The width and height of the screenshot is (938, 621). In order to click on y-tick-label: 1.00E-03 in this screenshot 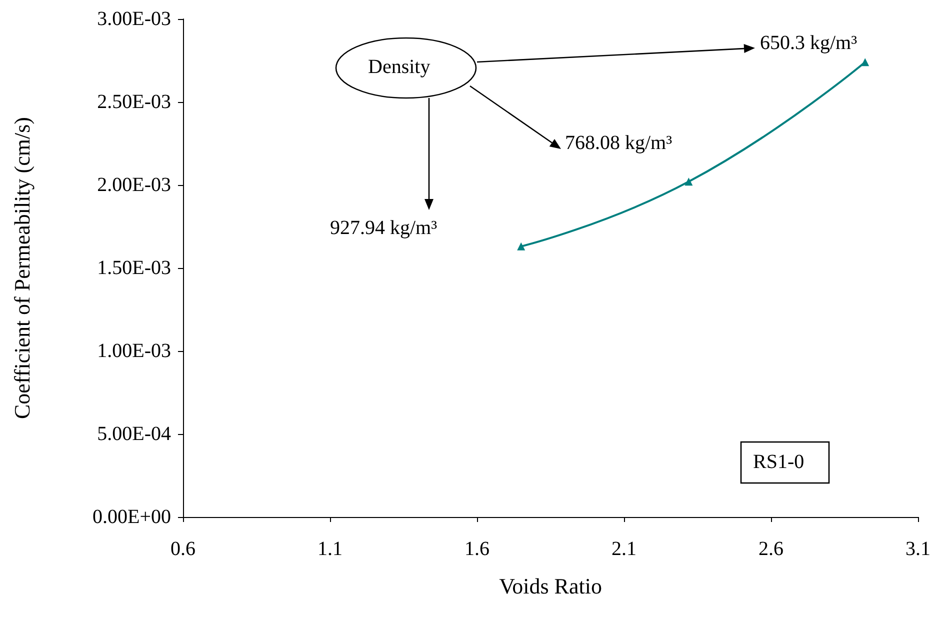, I will do `click(134, 351)`.